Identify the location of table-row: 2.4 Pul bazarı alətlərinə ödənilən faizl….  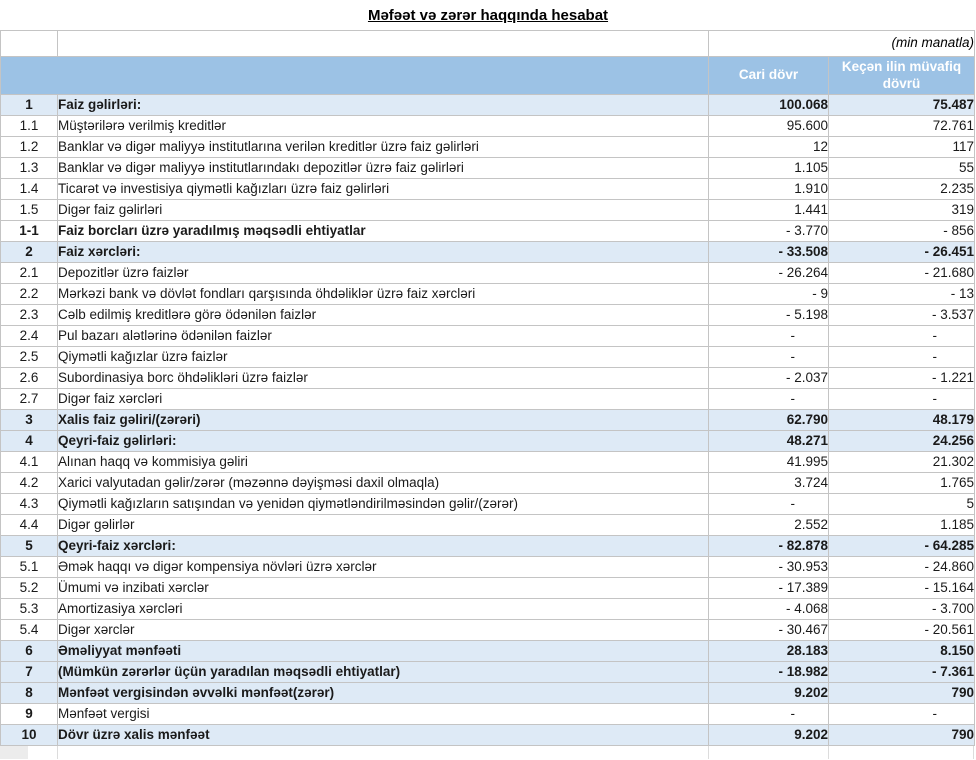
(487, 336).